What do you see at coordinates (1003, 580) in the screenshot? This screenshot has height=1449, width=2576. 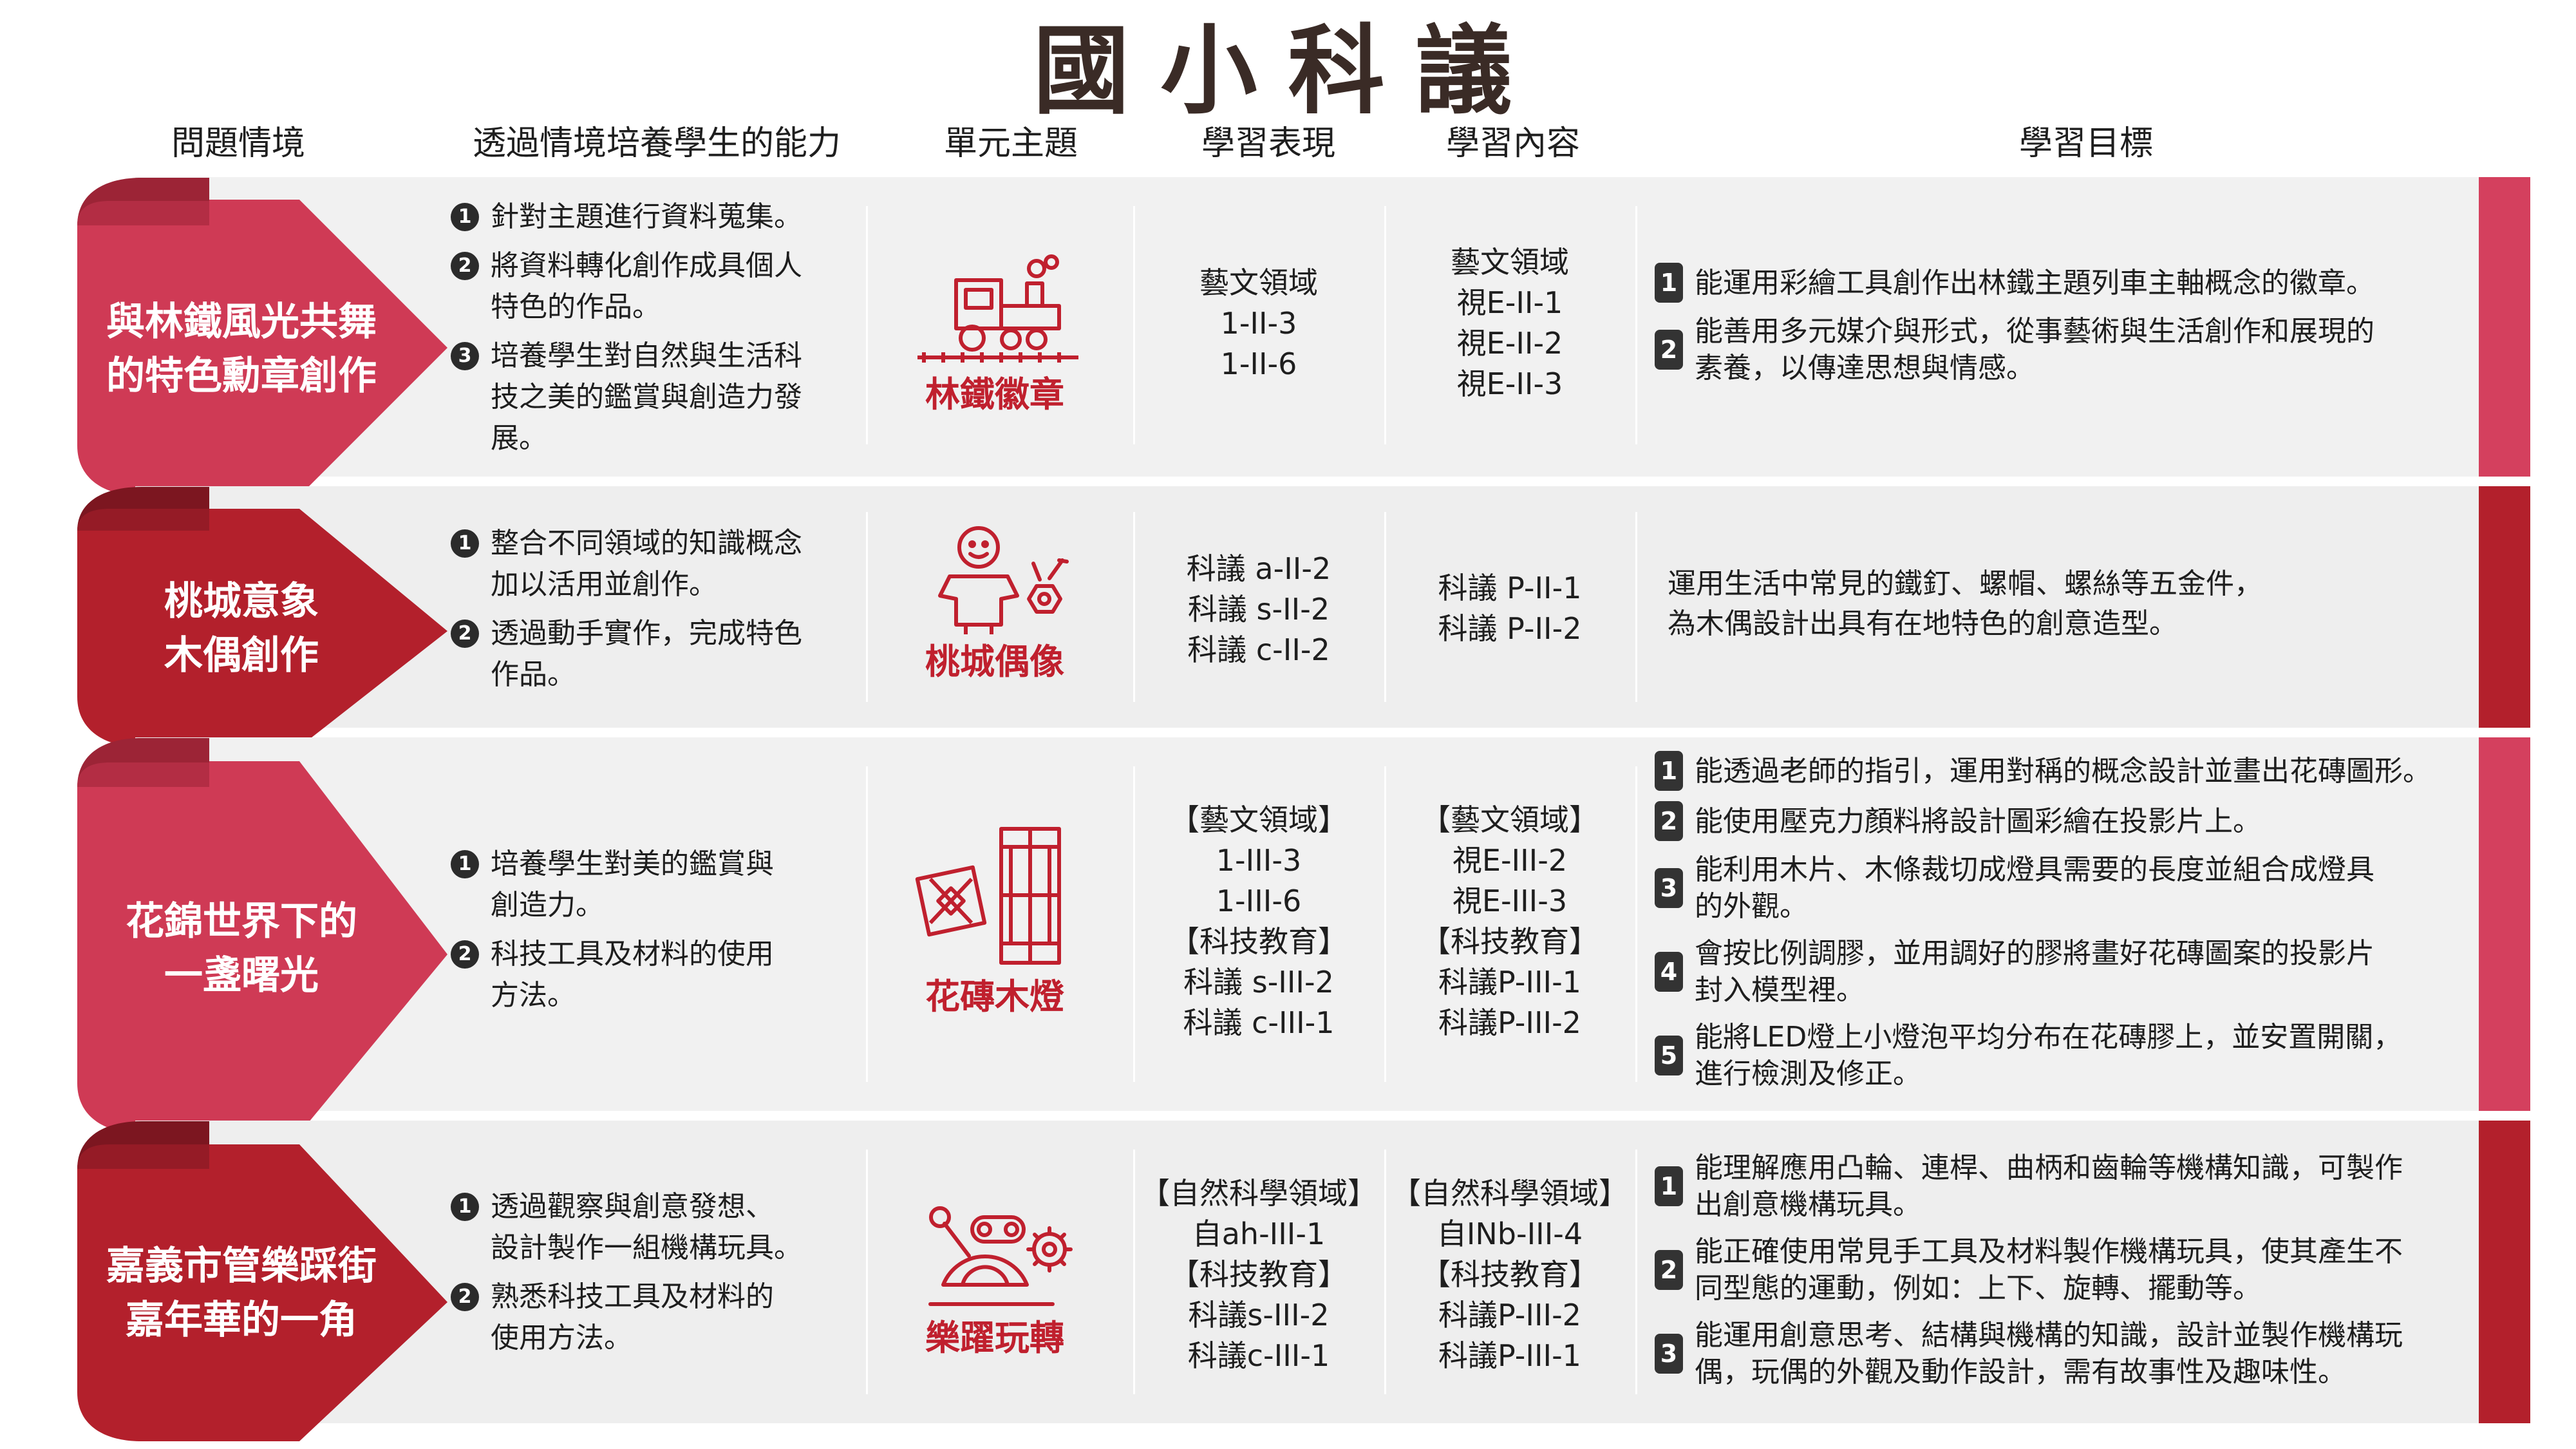 I see `puppet-icon` at bounding box center [1003, 580].